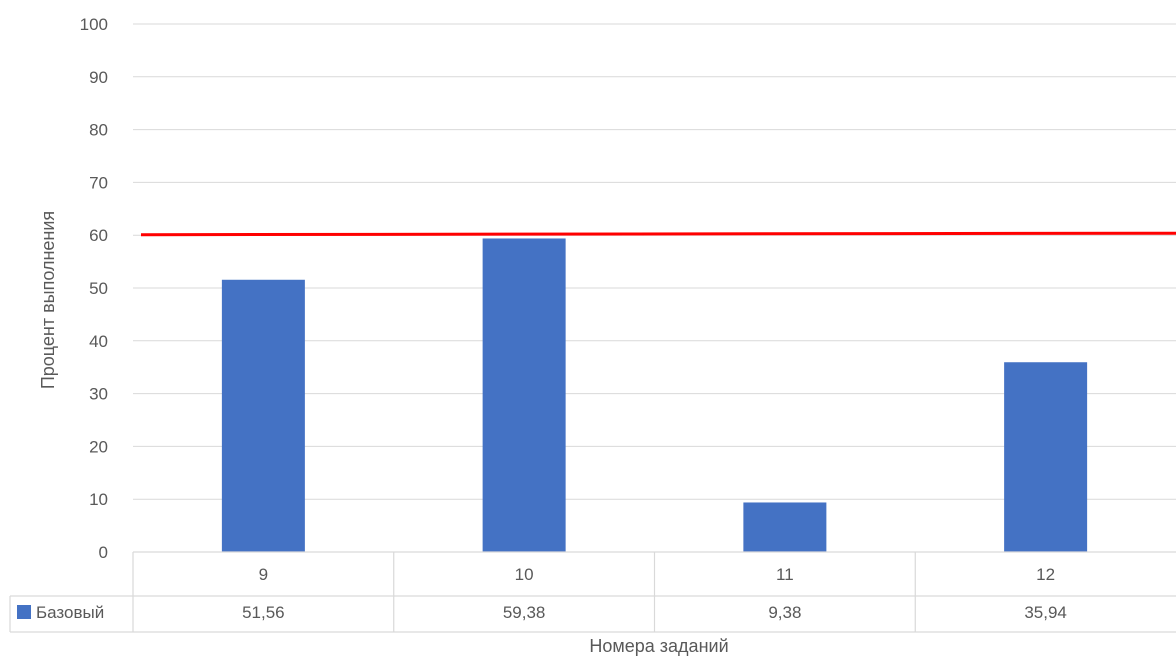  Describe the element at coordinates (263, 574) in the screenshot. I see `category-label: 9` at that location.